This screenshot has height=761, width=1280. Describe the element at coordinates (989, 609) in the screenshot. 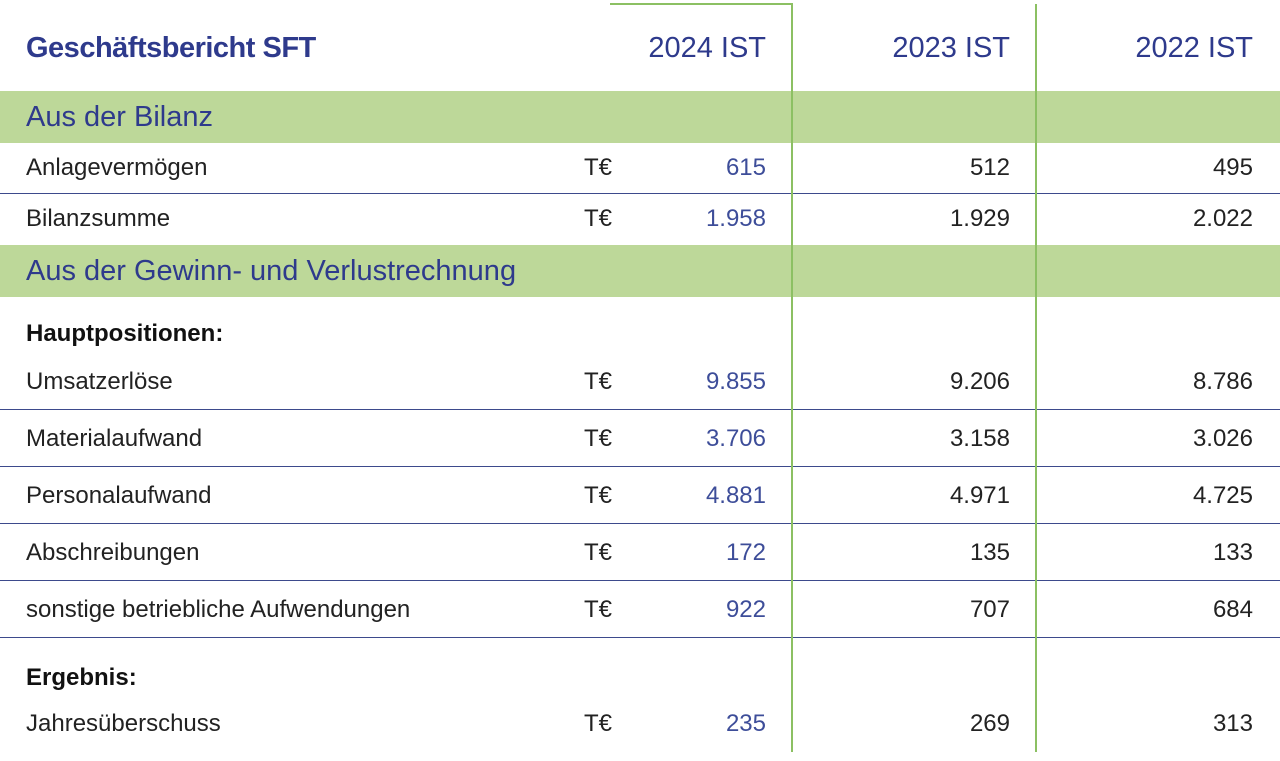

I see `value-2023: 707` at that location.